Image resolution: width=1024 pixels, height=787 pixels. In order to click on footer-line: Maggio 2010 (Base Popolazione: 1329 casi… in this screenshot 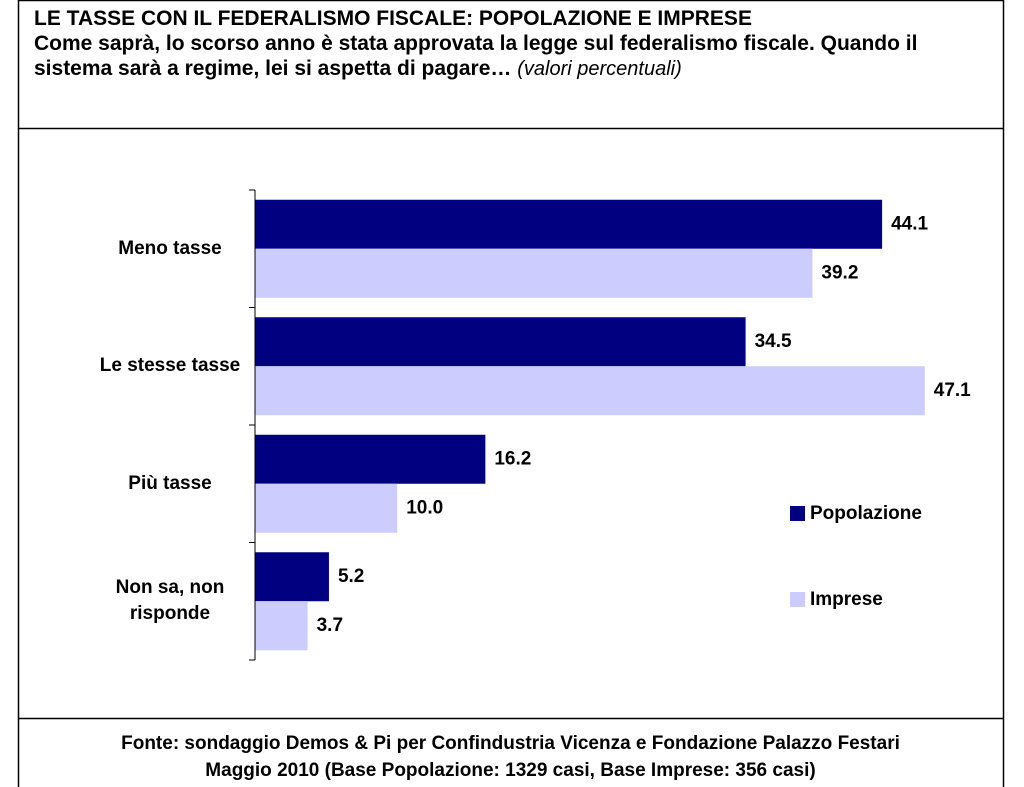, I will do `click(510, 770)`.